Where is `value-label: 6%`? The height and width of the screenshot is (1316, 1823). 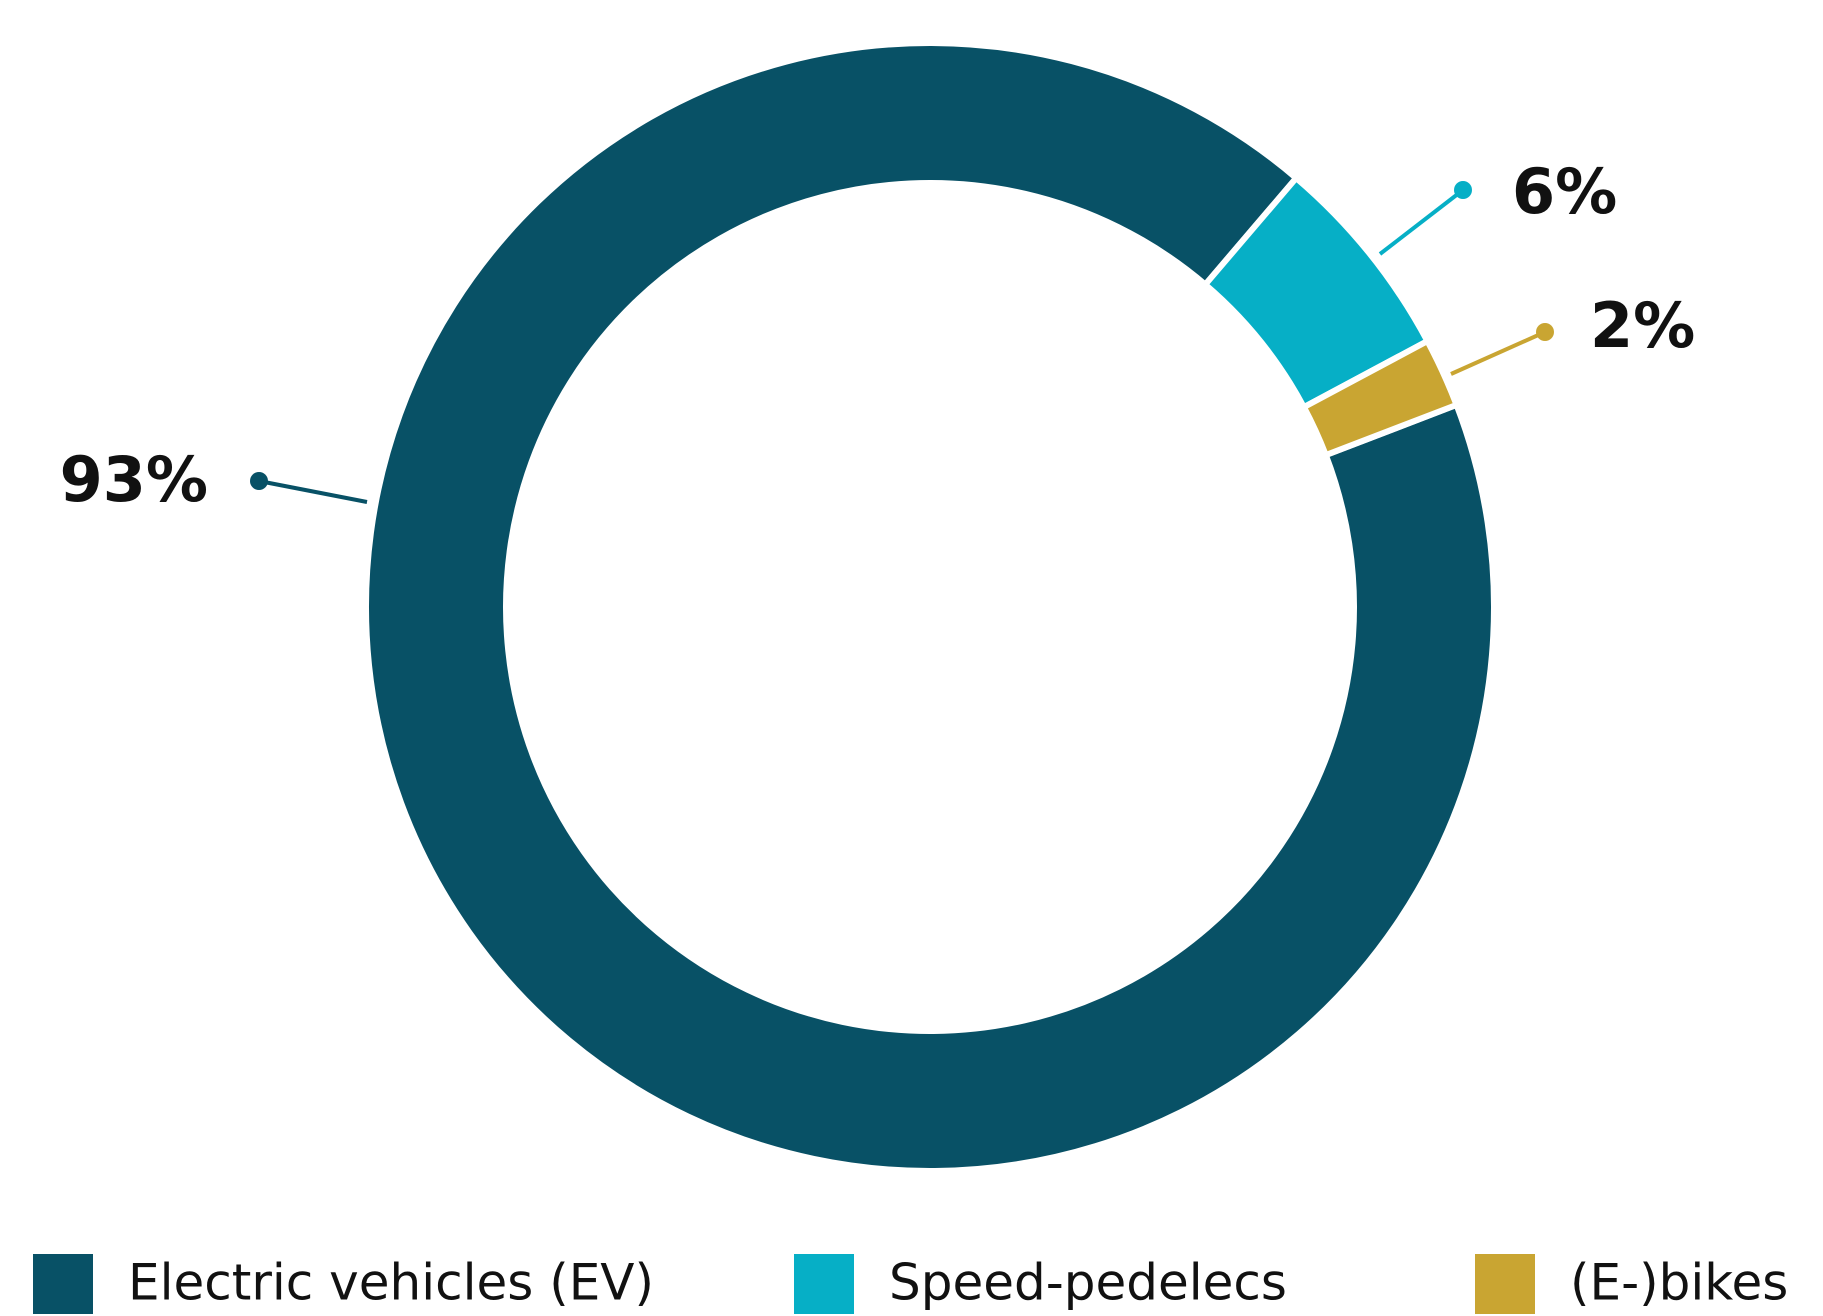
value-label: 6% is located at coordinates (1564, 191).